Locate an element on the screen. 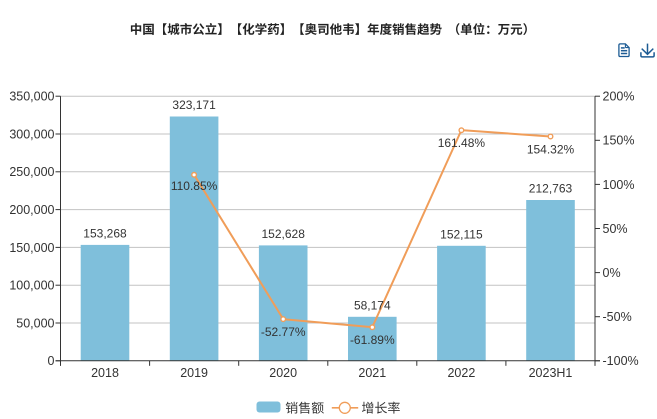  svg-text: 2021 is located at coordinates (372, 373).